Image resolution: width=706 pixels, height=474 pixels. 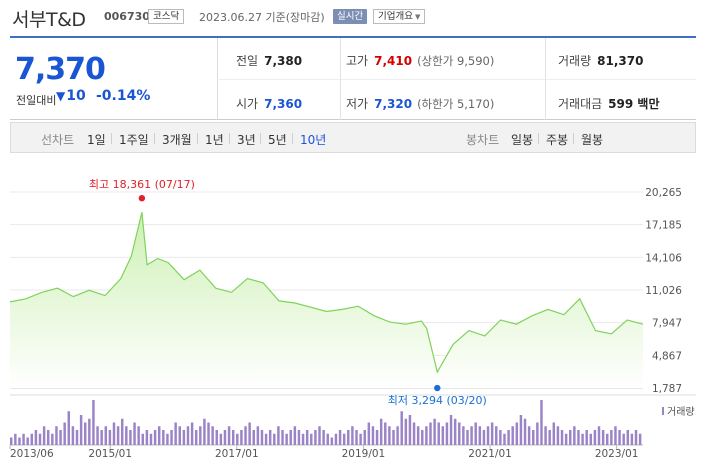 I want to click on market-badge: 코스닥, so click(x=166, y=16).